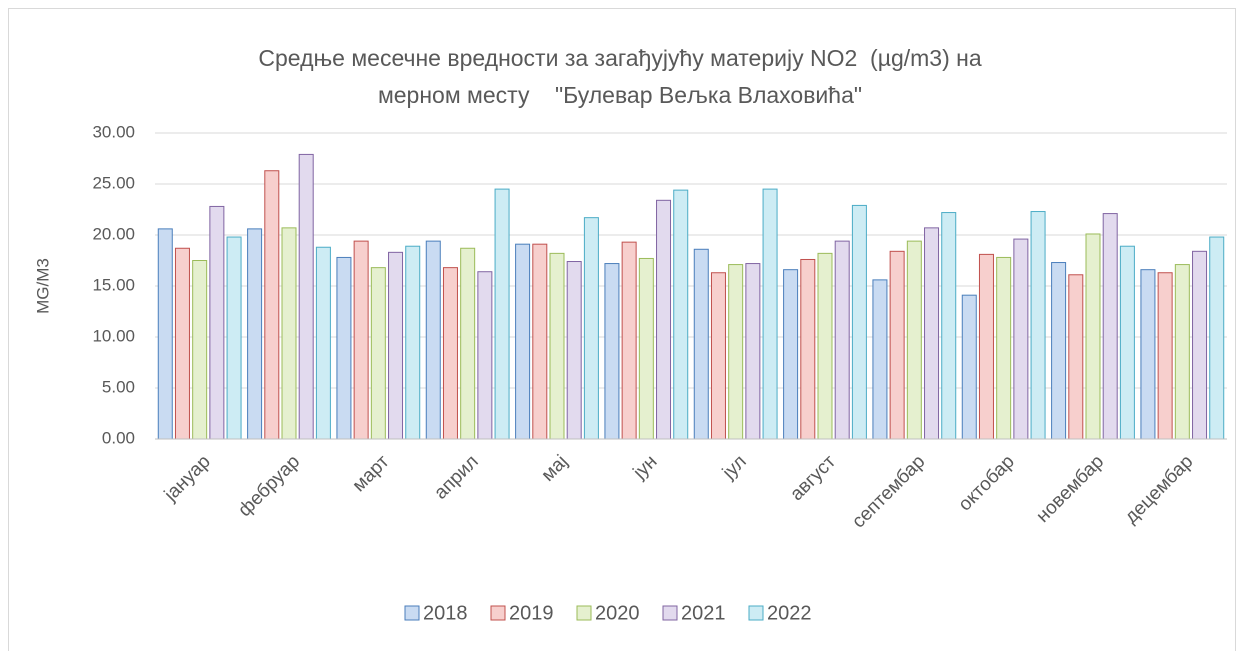 Image resolution: width=1244 pixels, height=651 pixels. What do you see at coordinates (620, 95) in the screenshot?
I see `chart-title: мерном месту "Булевар Вељка Влаховића"` at bounding box center [620, 95].